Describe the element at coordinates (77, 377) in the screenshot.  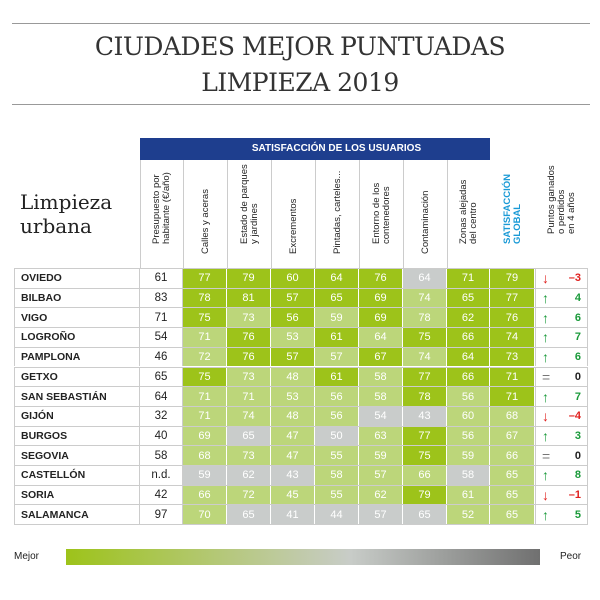
I see `city-name: GETXO` at that location.